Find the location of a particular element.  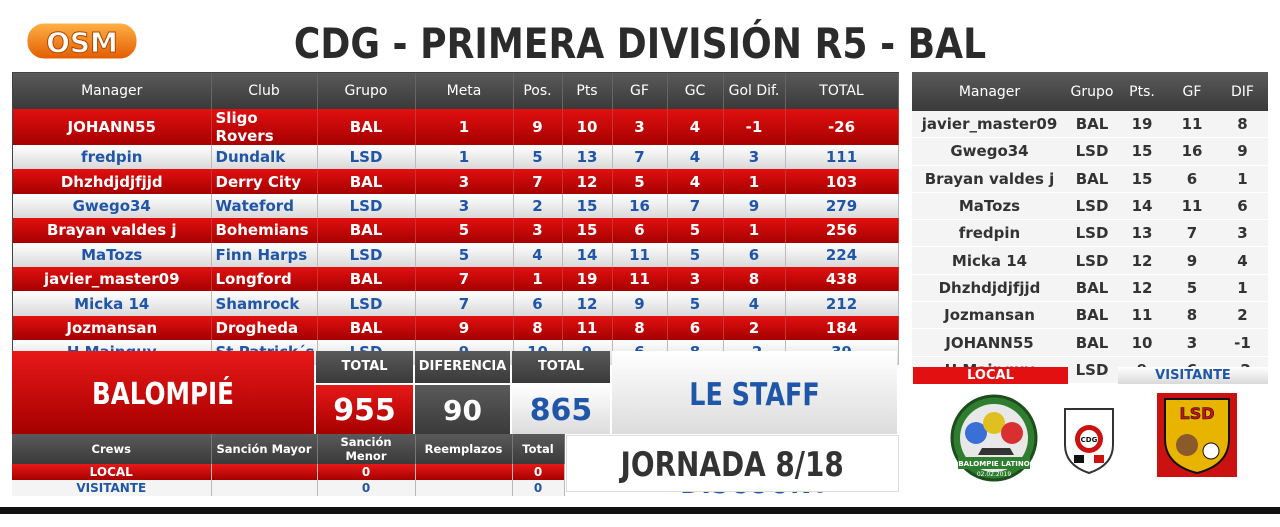

bal-logo-text: BALOMPIE LATINO is located at coordinates (993, 464).